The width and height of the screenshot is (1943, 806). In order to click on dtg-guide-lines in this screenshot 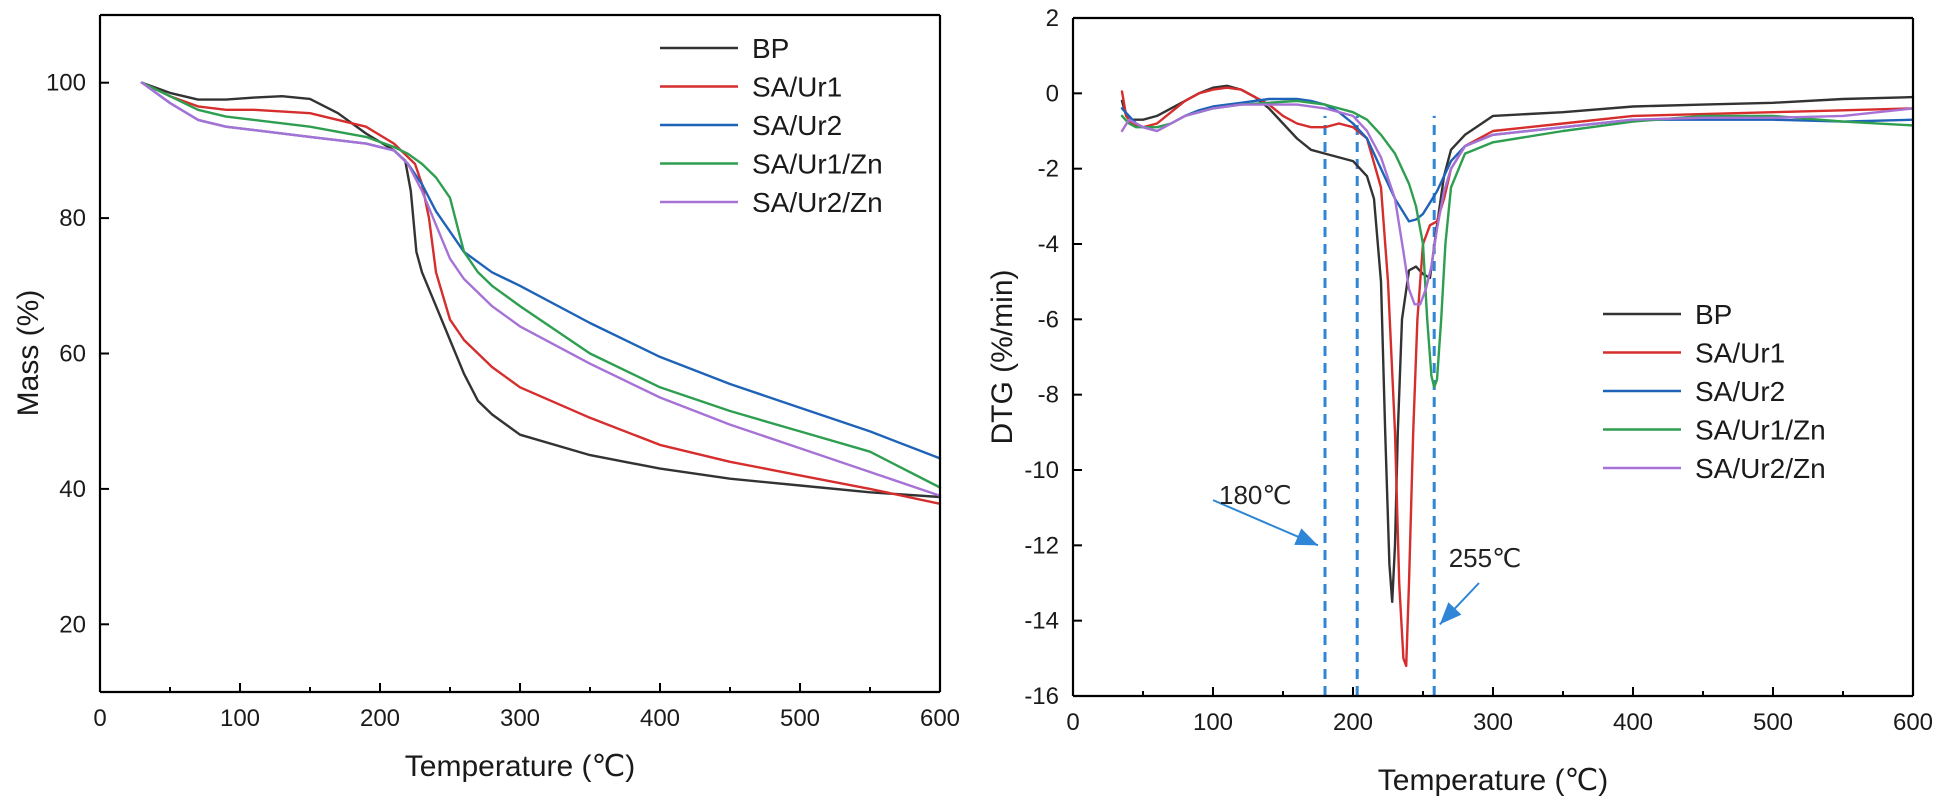, I will do `click(1379, 405)`.